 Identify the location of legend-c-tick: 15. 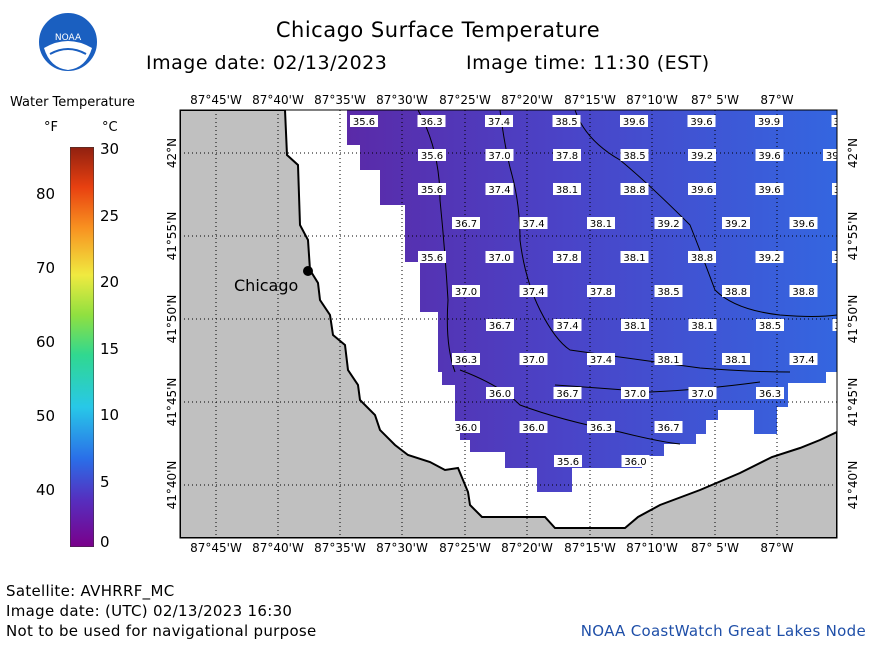
(110, 349).